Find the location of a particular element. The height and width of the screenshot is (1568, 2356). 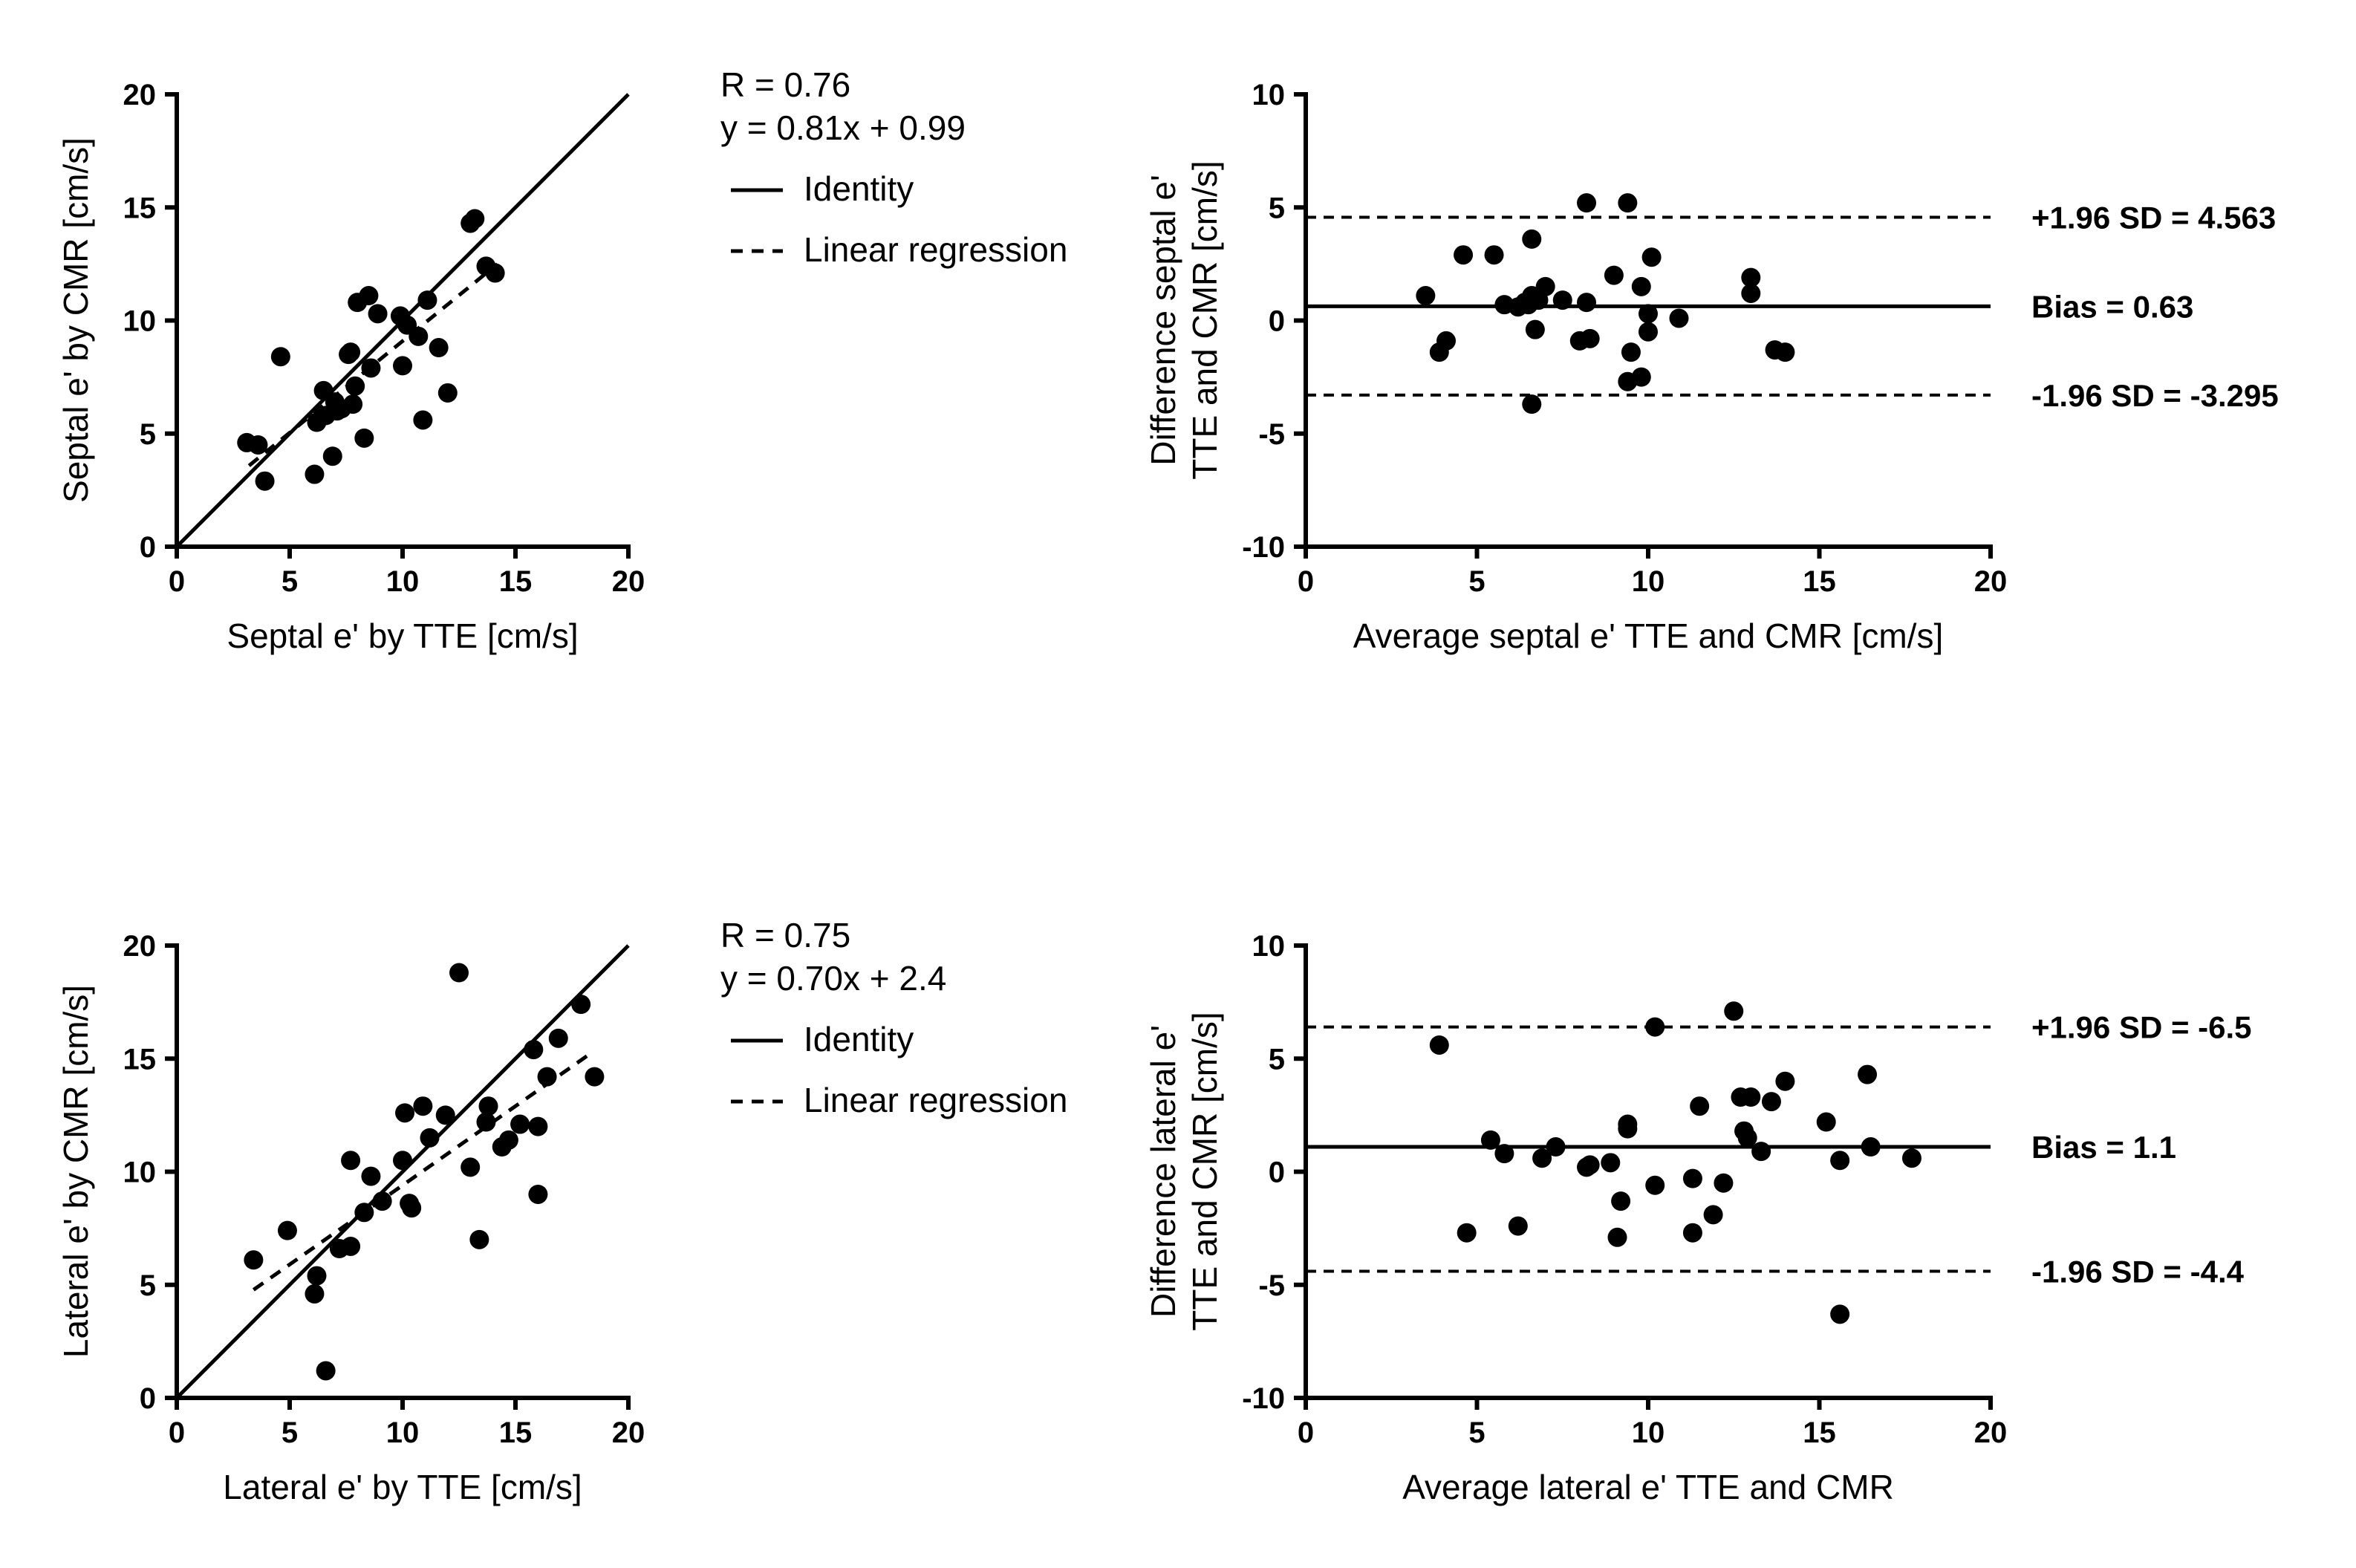

y-axis-title: TTE and CMR [cm/s] is located at coordinates (1204, 320).